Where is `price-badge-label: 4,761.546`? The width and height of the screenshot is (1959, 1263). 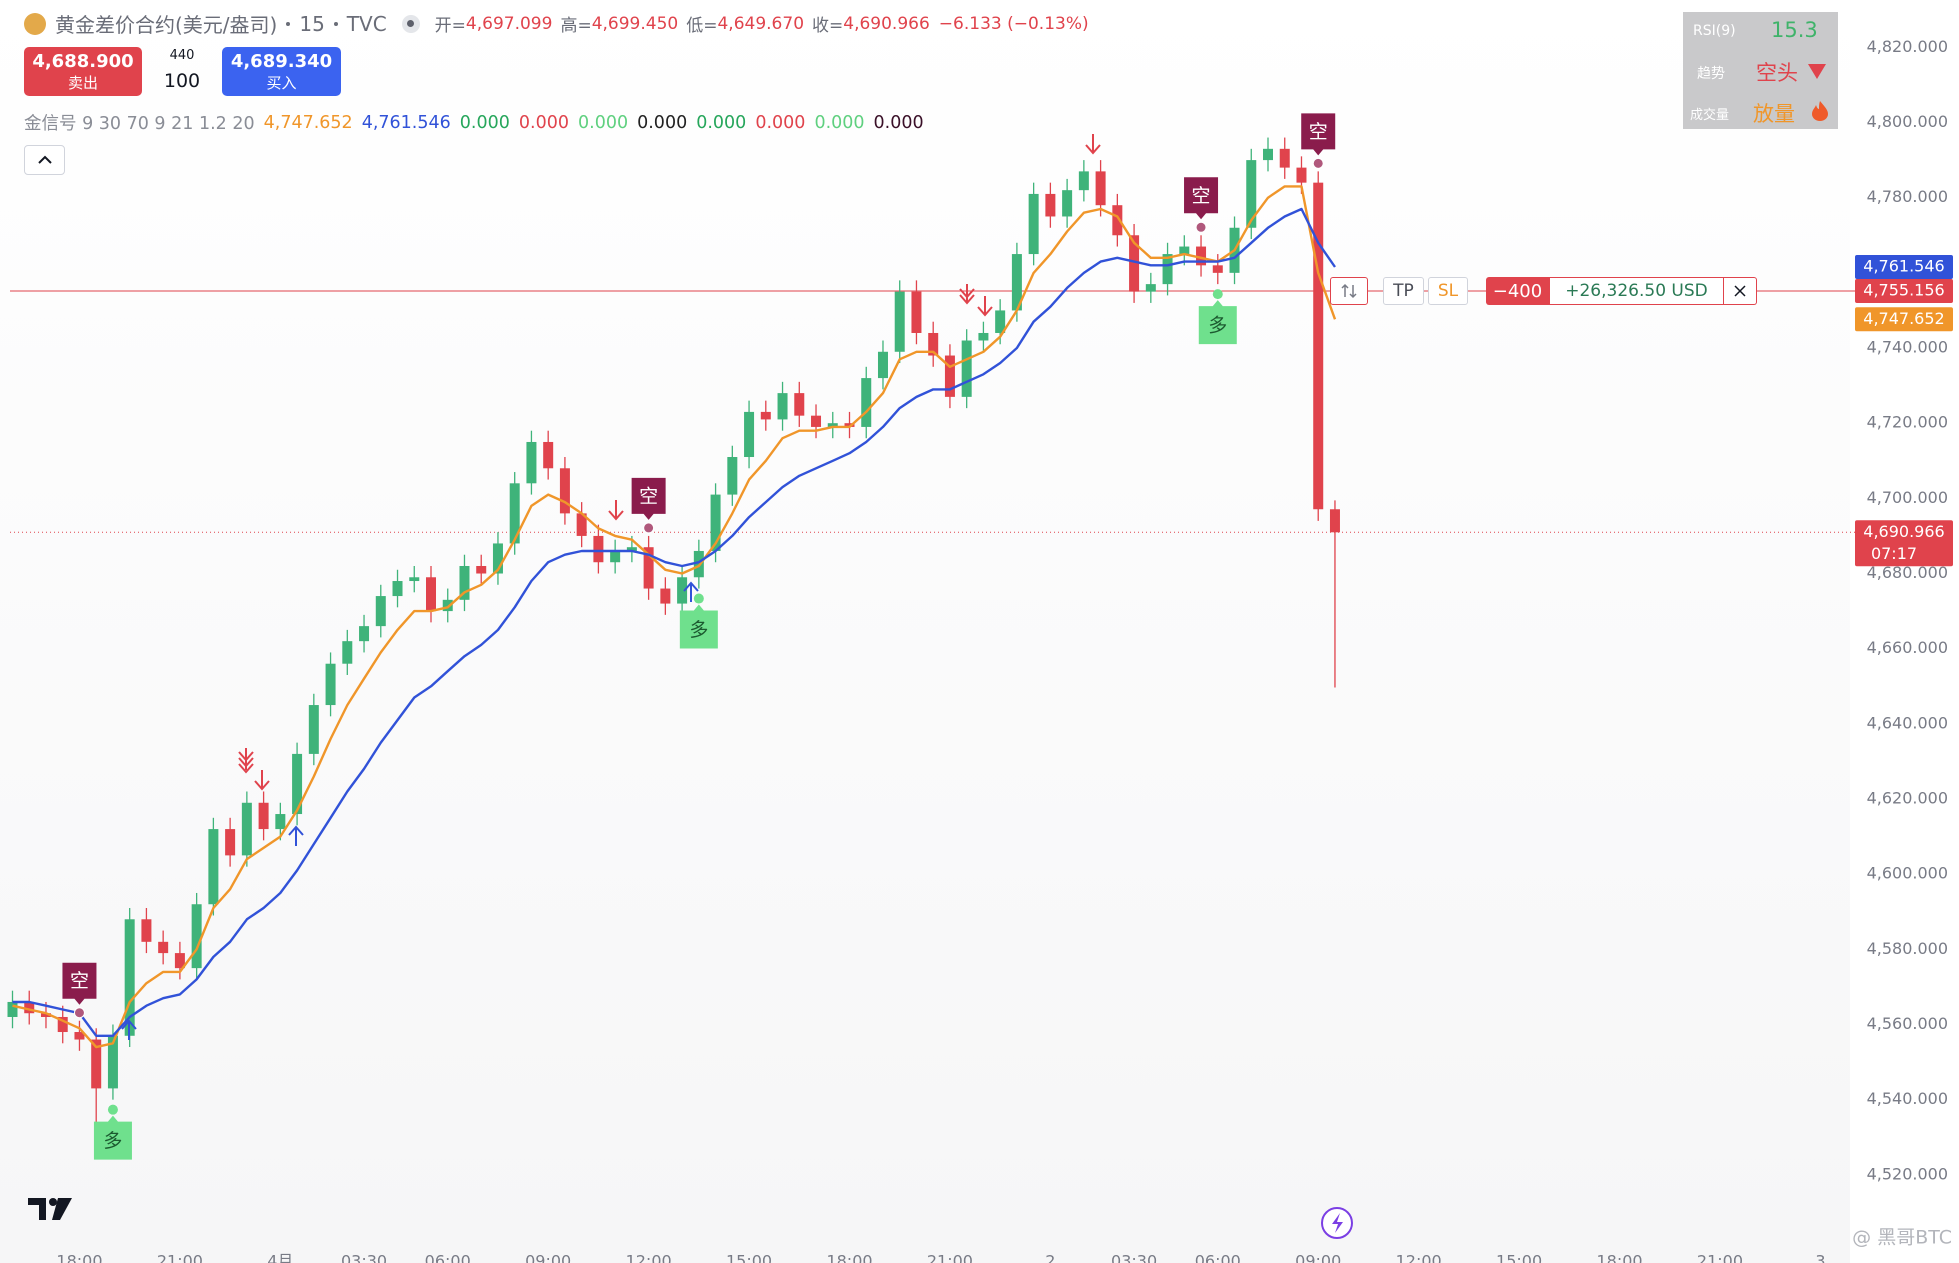
price-badge-label: 4,761.546 is located at coordinates (1903, 266).